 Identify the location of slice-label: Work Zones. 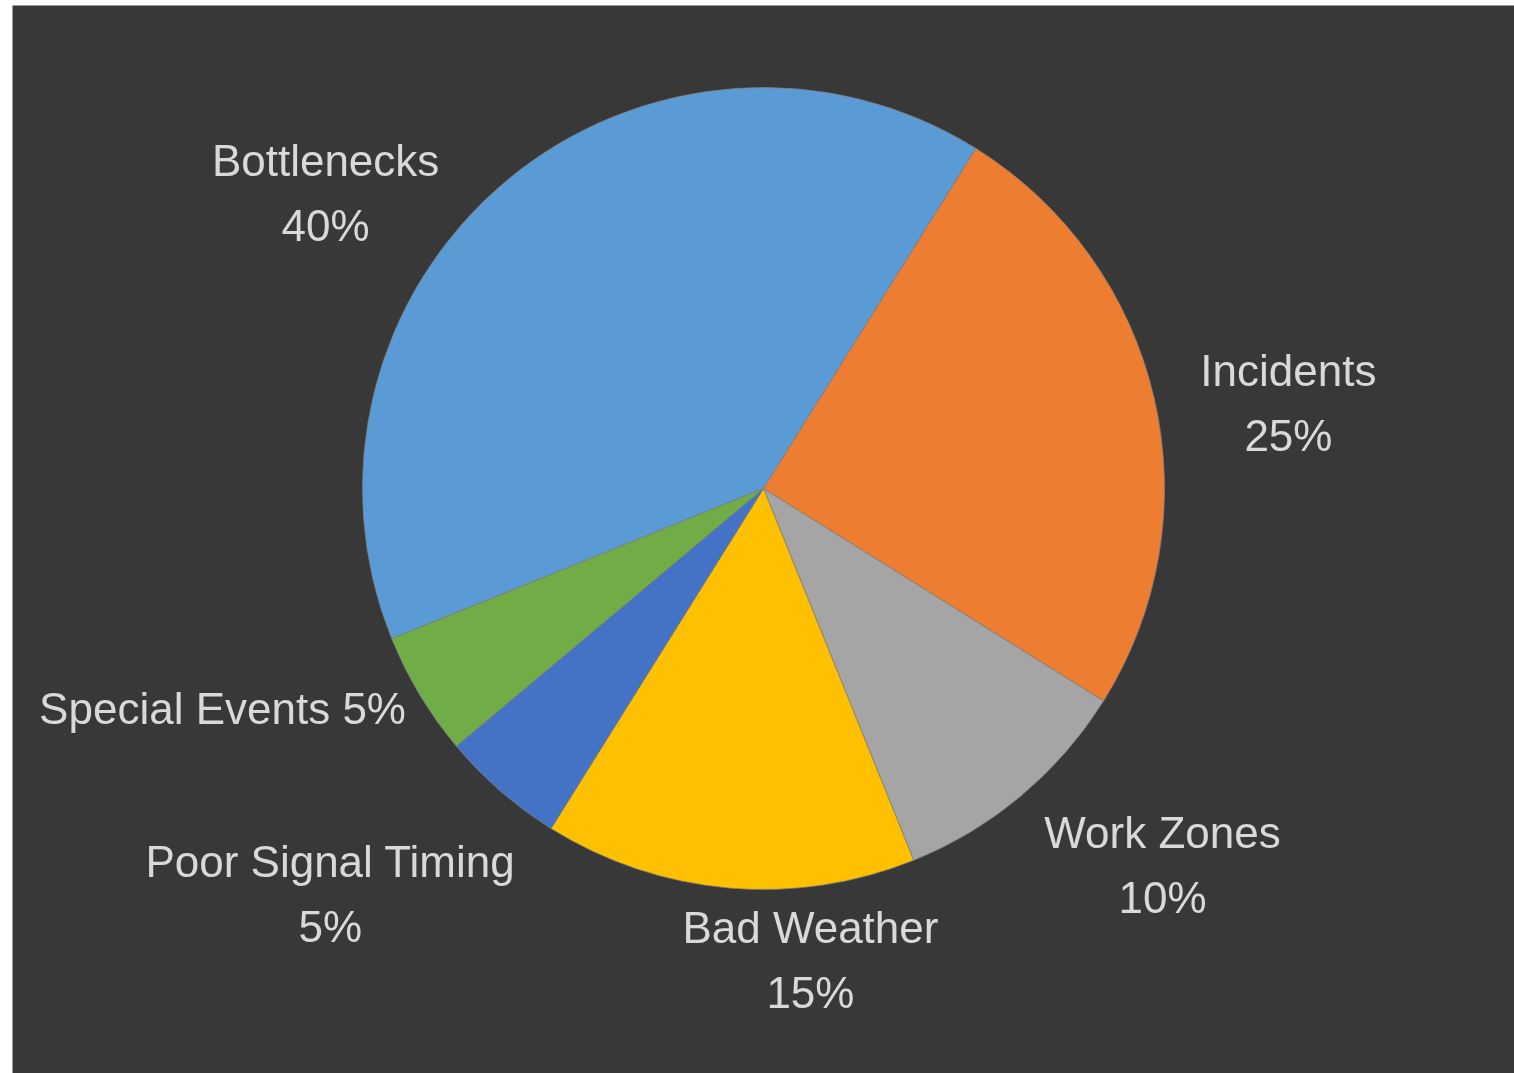
(1162, 833).